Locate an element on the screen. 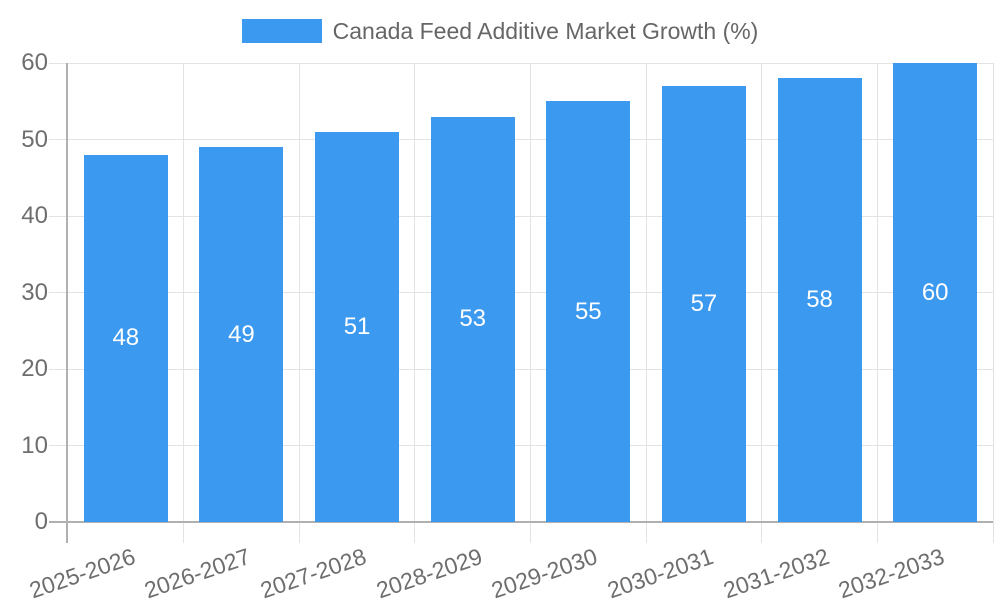 The height and width of the screenshot is (600, 1000). x-tick-label: 2027-2028 is located at coordinates (313, 571).